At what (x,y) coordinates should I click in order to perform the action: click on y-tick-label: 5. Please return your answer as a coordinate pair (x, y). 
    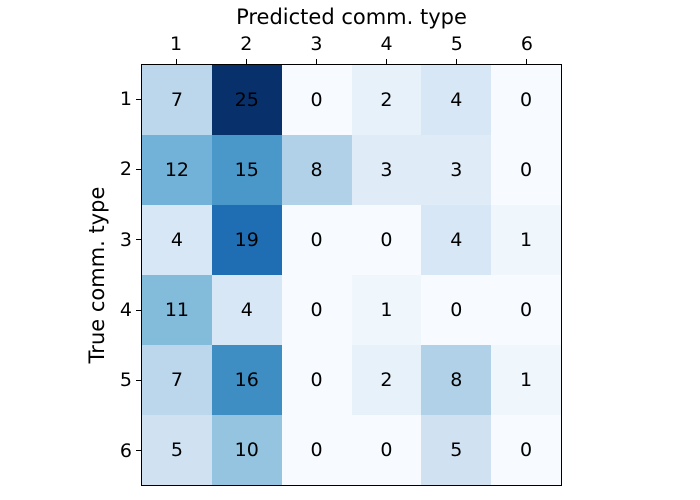
    Looking at the image, I should click on (125, 380).